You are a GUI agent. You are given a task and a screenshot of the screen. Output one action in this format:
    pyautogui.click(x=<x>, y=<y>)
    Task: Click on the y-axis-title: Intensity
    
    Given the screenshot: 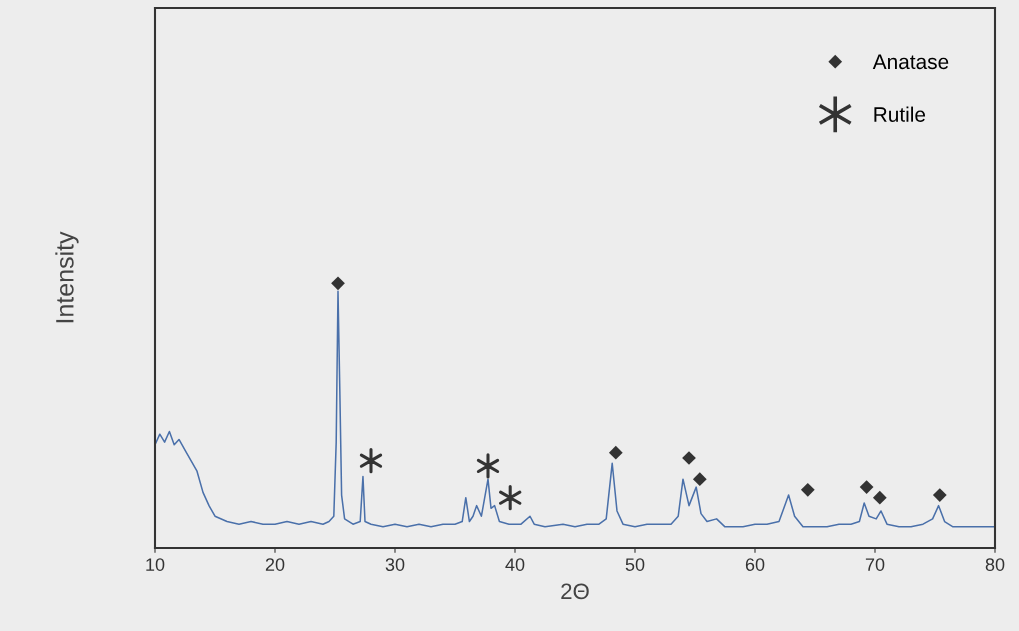 What is the action you would take?
    pyautogui.click(x=67, y=277)
    